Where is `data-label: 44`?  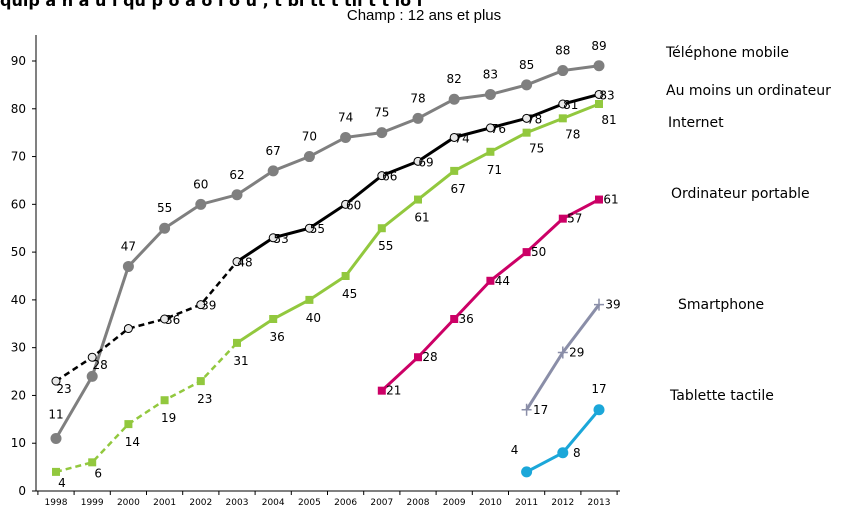
data-label: 44 is located at coordinates (502, 281).